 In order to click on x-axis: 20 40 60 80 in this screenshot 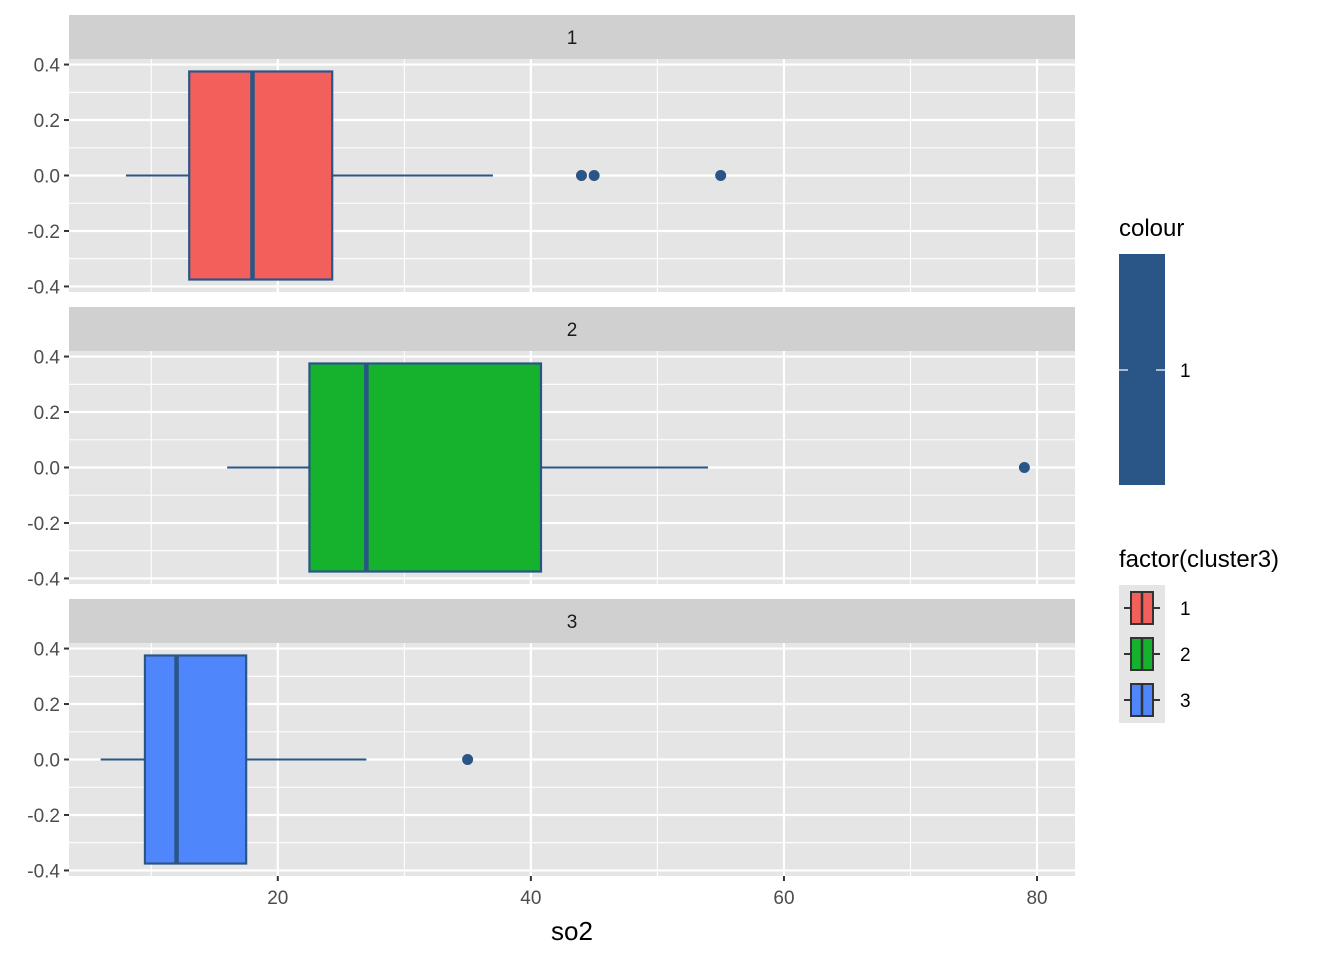, I will do `click(657, 892)`.